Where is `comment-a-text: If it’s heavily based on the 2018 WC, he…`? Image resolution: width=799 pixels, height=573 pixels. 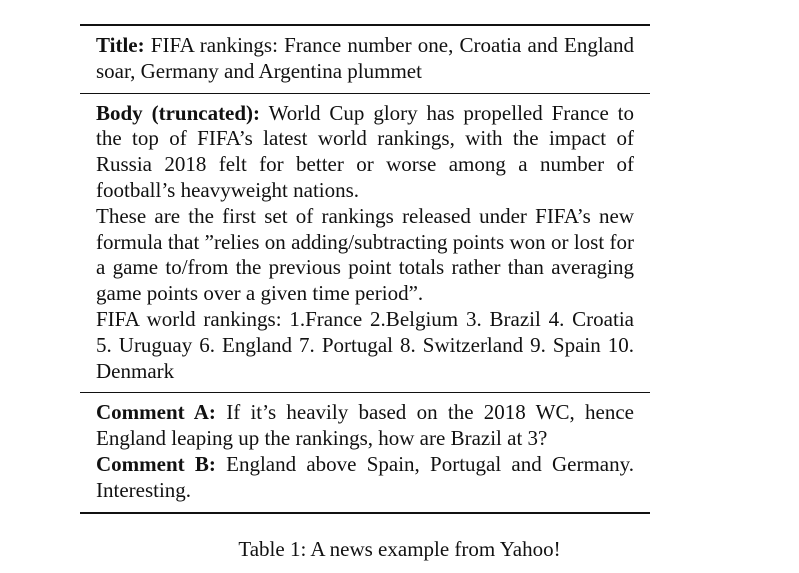 comment-a-text: If it’s heavily based on the 2018 WC, he… is located at coordinates (365, 425).